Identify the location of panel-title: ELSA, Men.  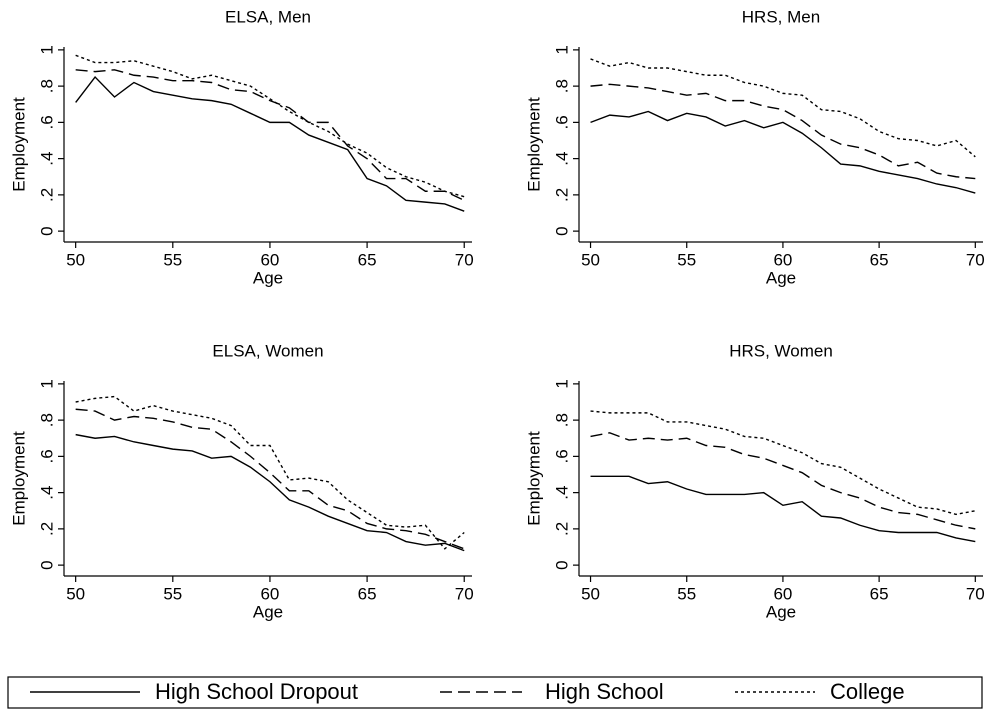
(268, 16).